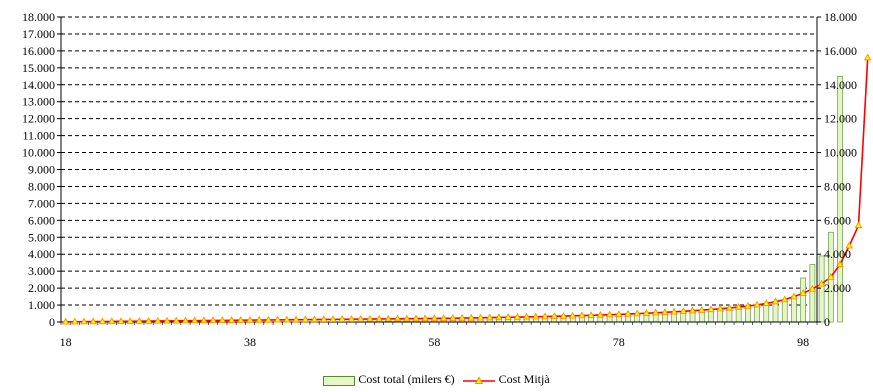  I want to click on x-tick-label: 78, so click(619, 342).